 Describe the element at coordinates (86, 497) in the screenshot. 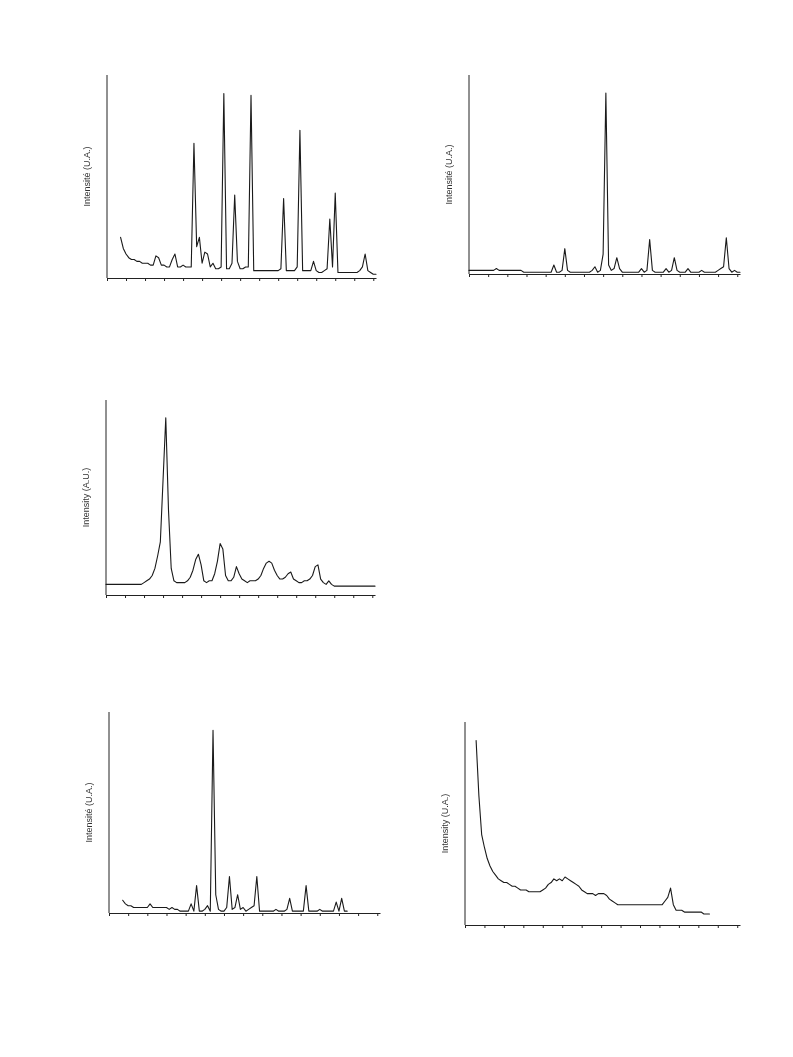

I see `y-axis-title: Intensity (A.U.)` at that location.